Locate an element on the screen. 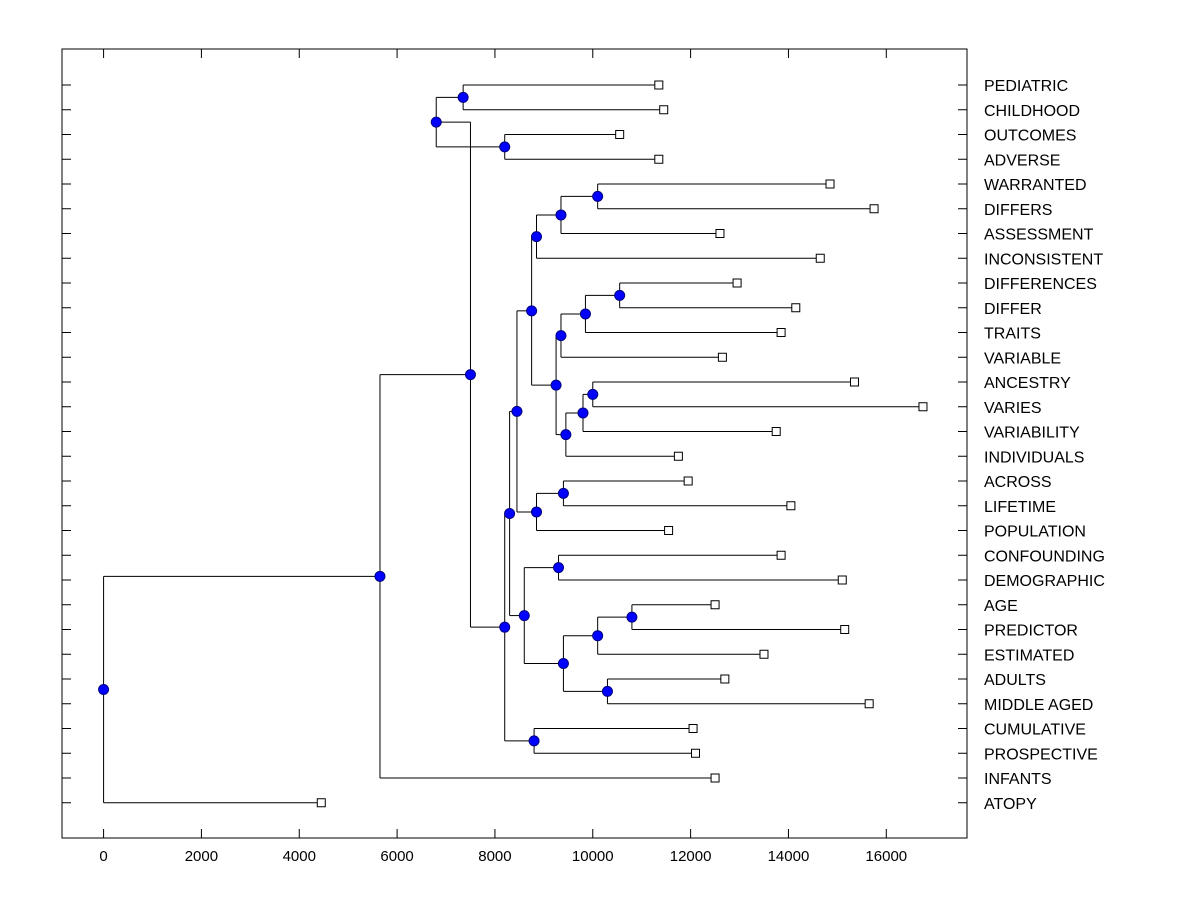 The image size is (1200, 900). leaf-label: DIFFERS is located at coordinates (1018, 210).